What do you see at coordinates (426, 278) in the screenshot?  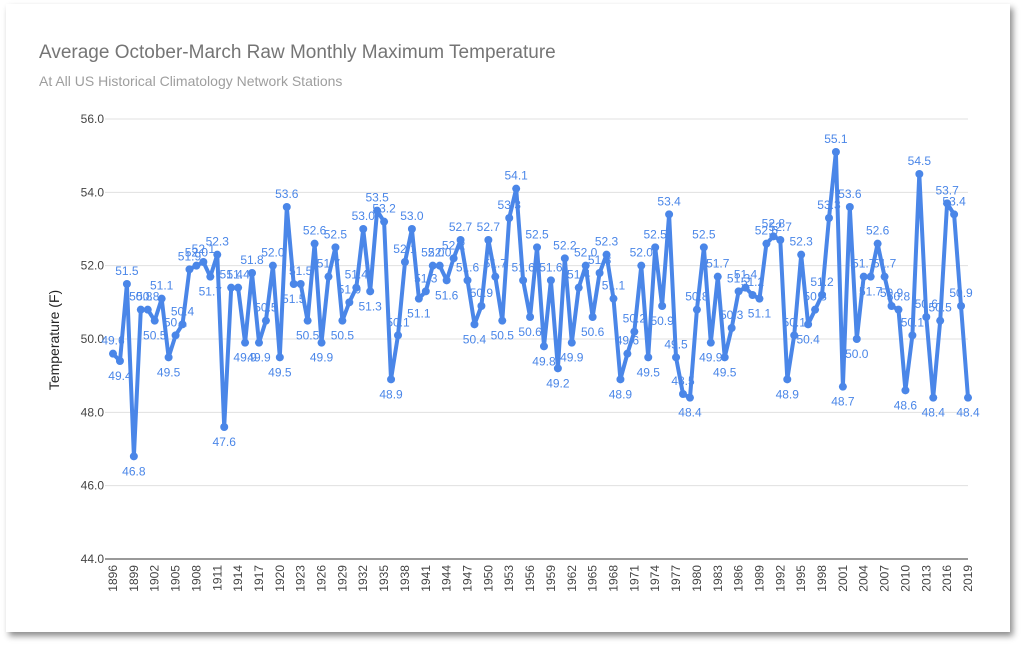 I see `data-label: 51.3` at bounding box center [426, 278].